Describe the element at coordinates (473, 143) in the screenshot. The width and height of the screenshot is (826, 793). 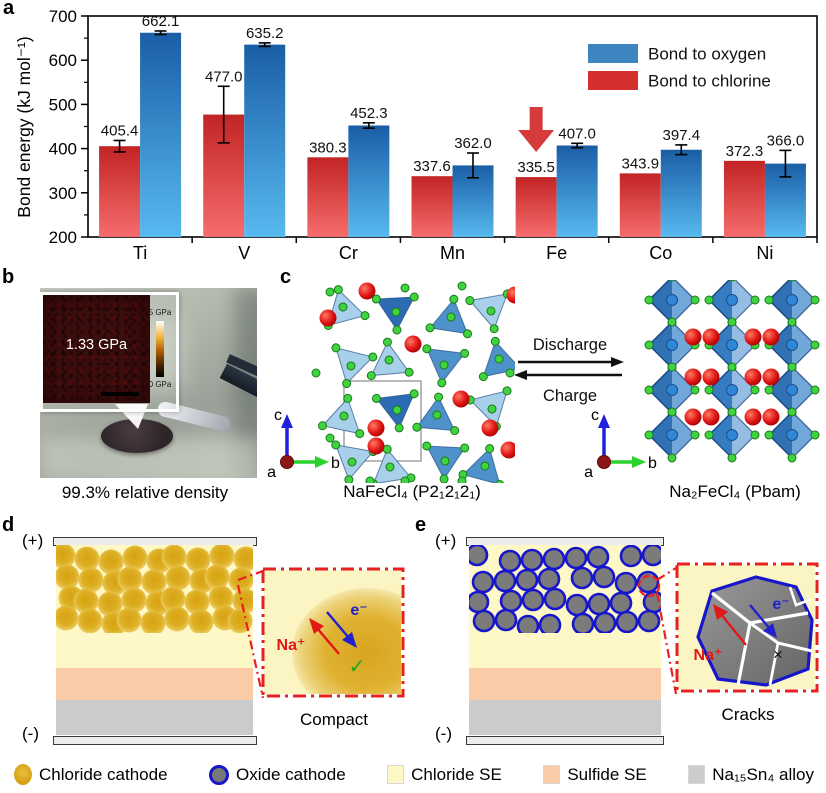
I see `value-label-oxygen-Mn: 362.0` at that location.